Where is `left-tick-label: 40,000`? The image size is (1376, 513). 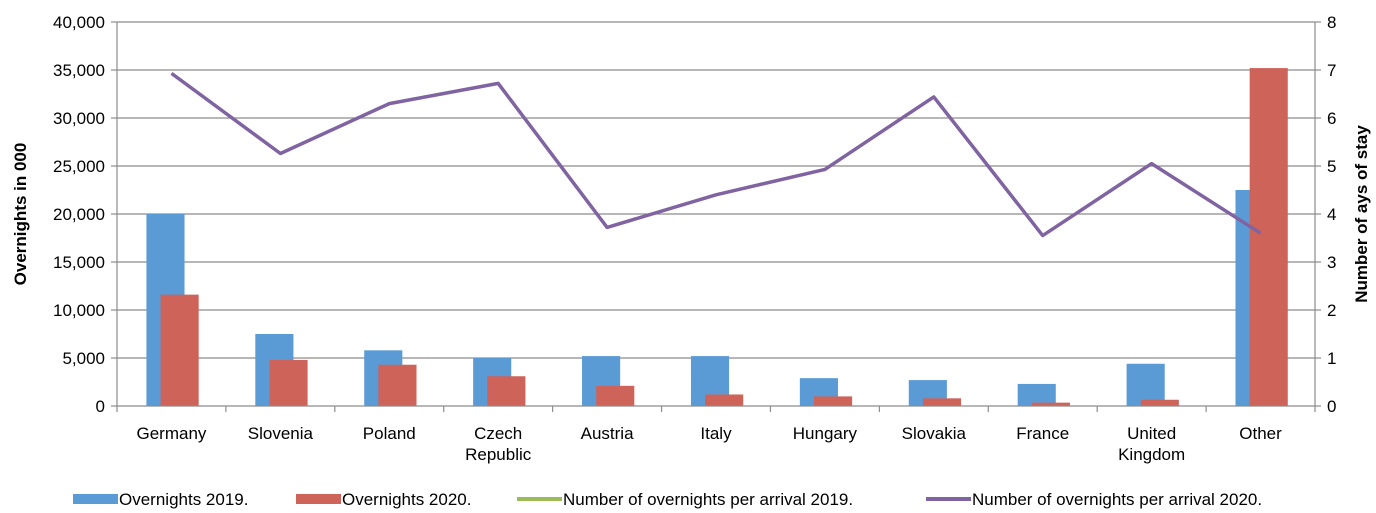
left-tick-label: 40,000 is located at coordinates (79, 22).